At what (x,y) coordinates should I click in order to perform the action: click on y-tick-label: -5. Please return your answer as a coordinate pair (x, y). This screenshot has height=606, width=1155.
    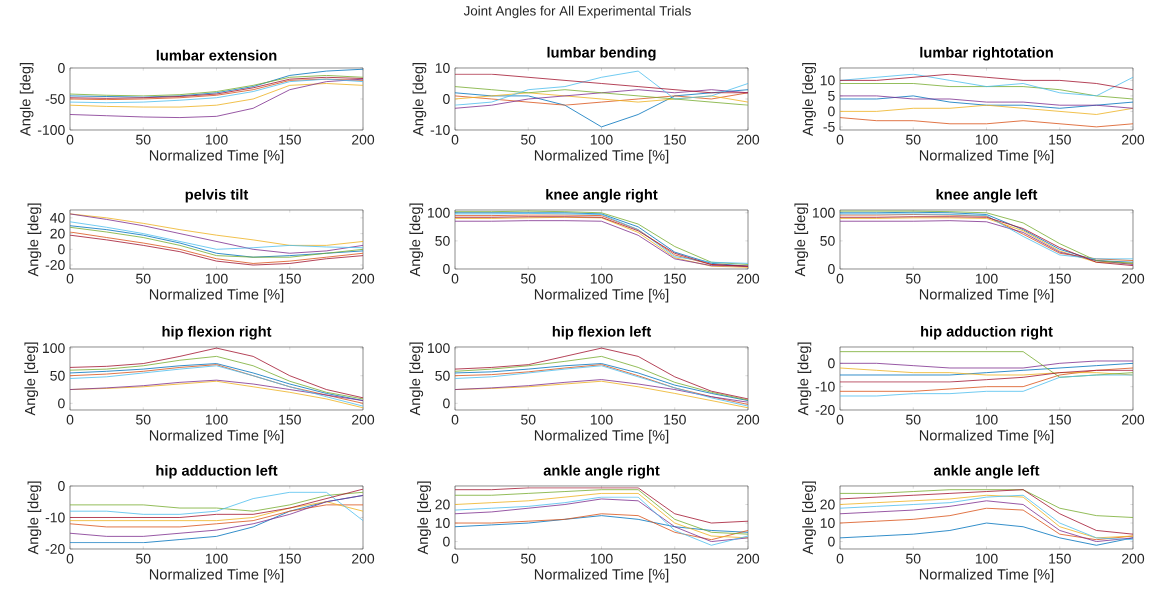
    Looking at the image, I should click on (829, 127).